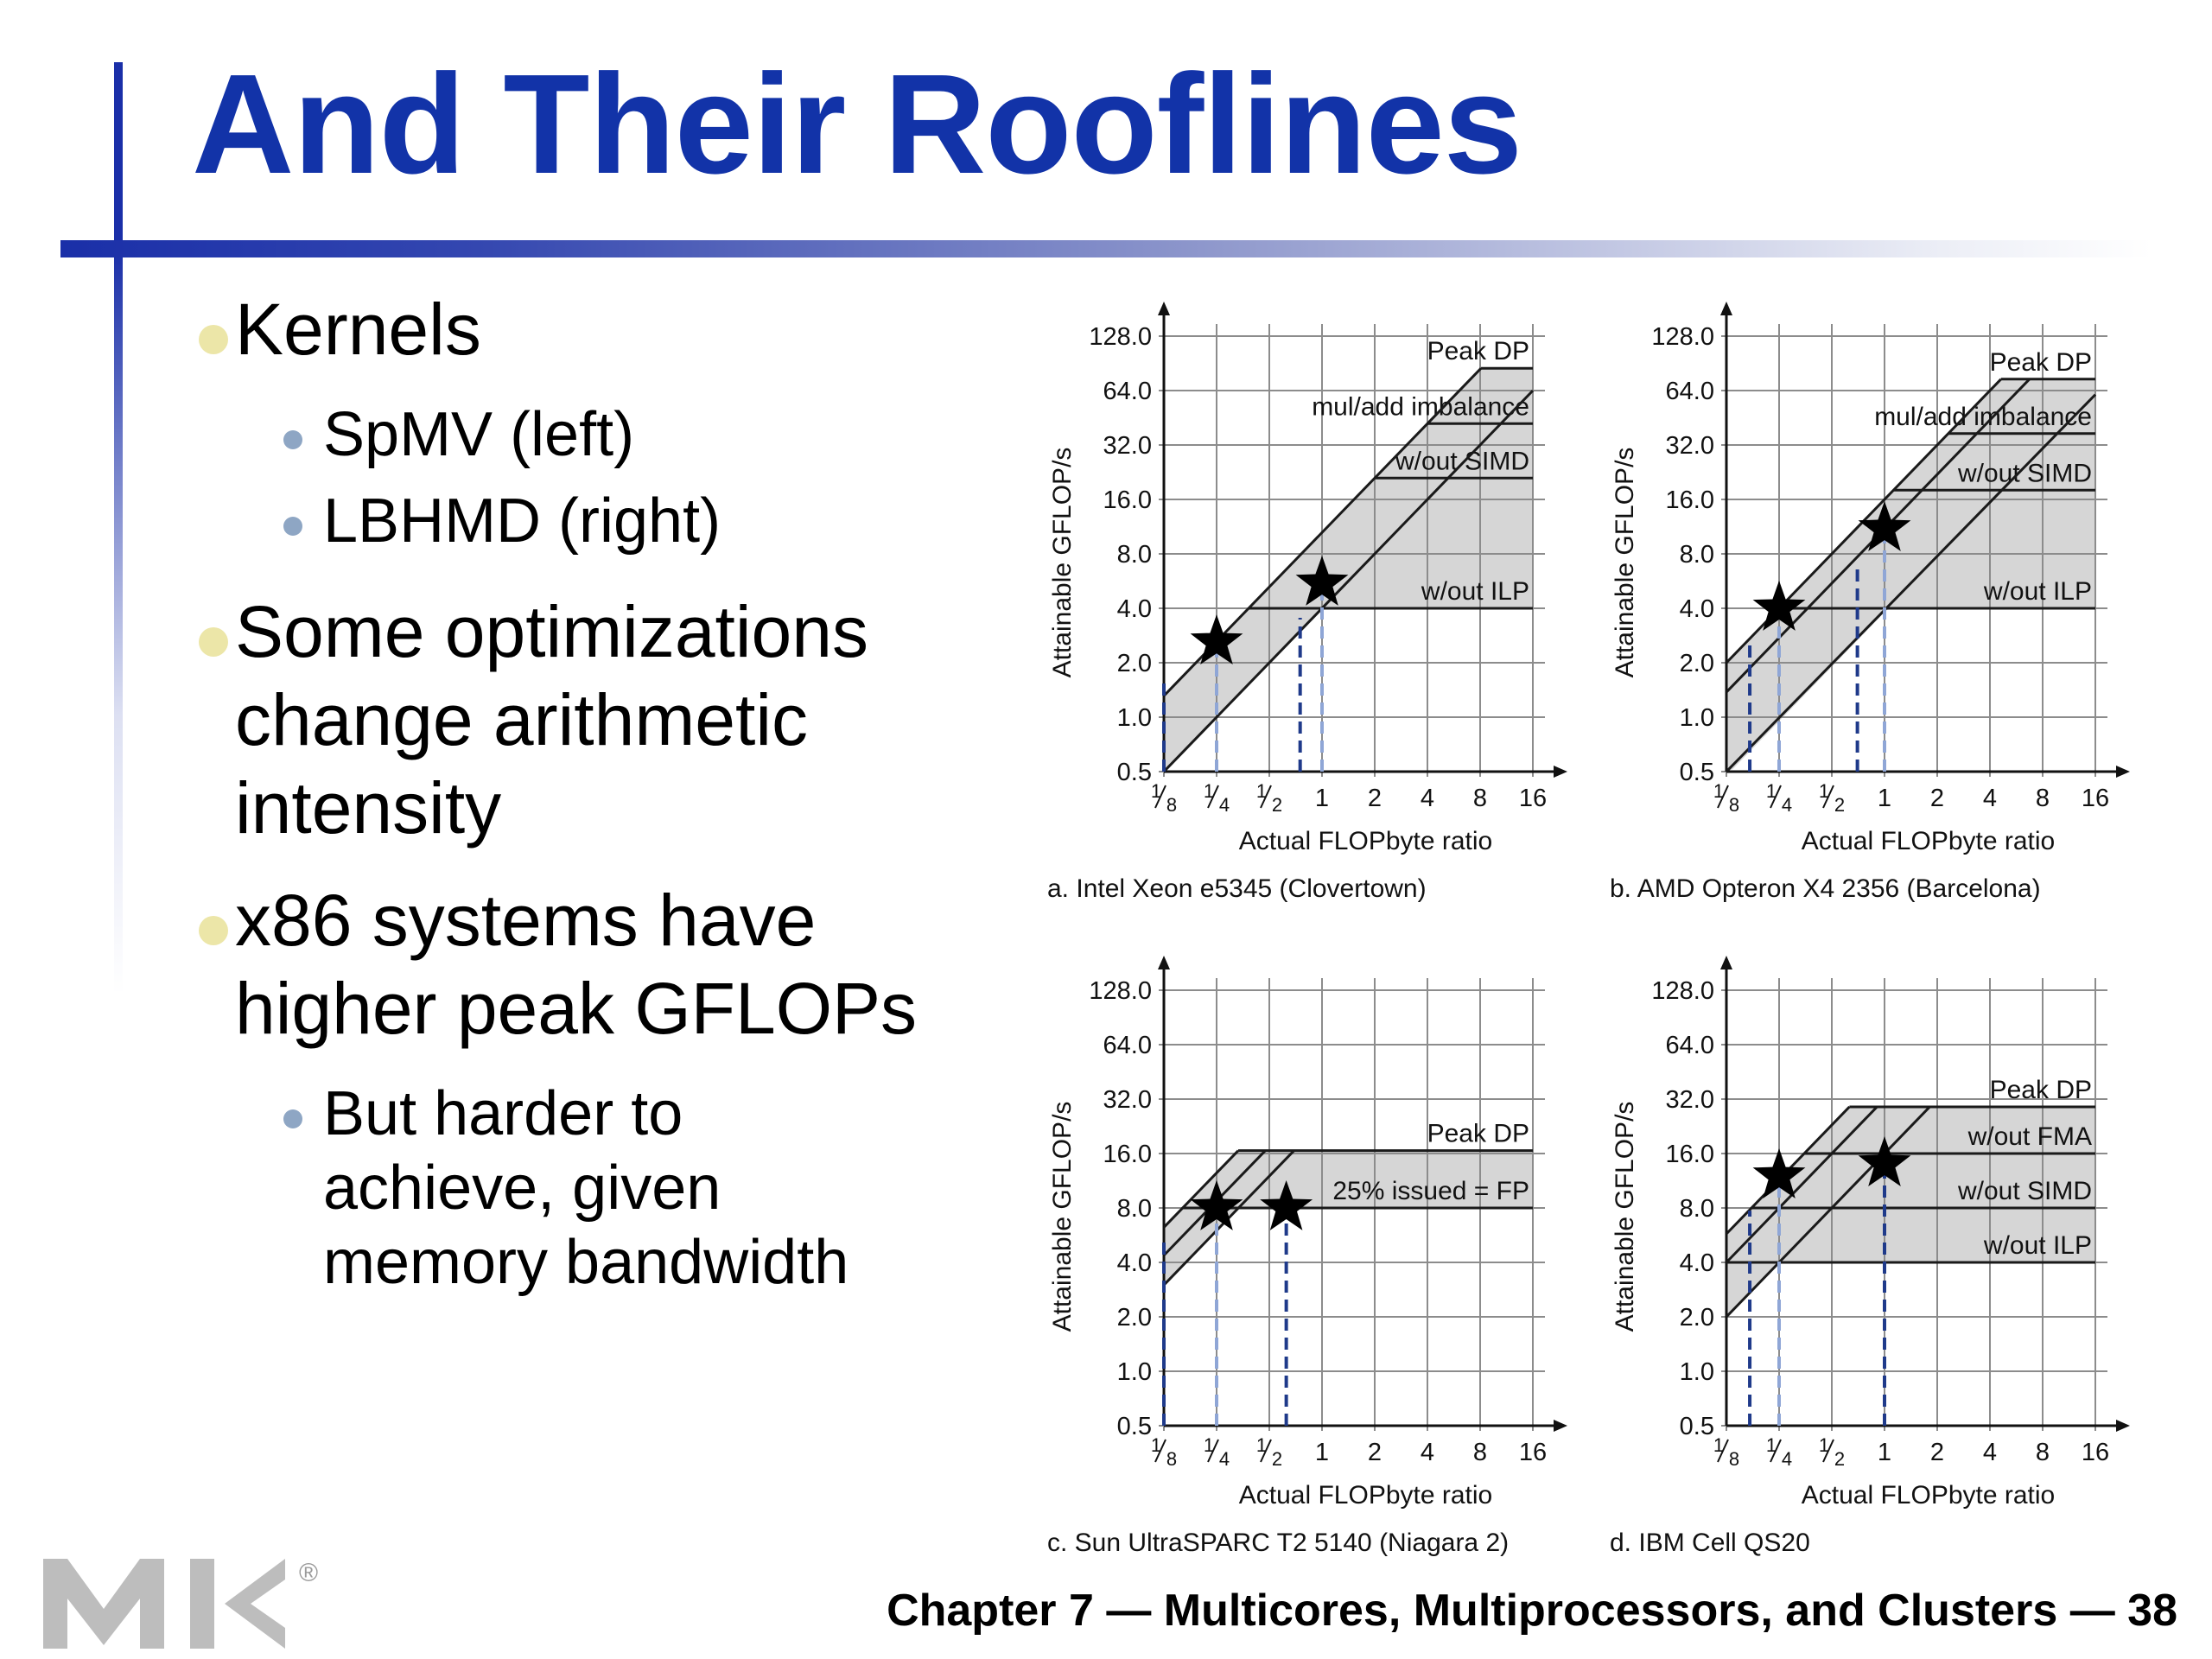 The image size is (2212, 1659). I want to click on x-axis-arrow, so click(1560, 1426).